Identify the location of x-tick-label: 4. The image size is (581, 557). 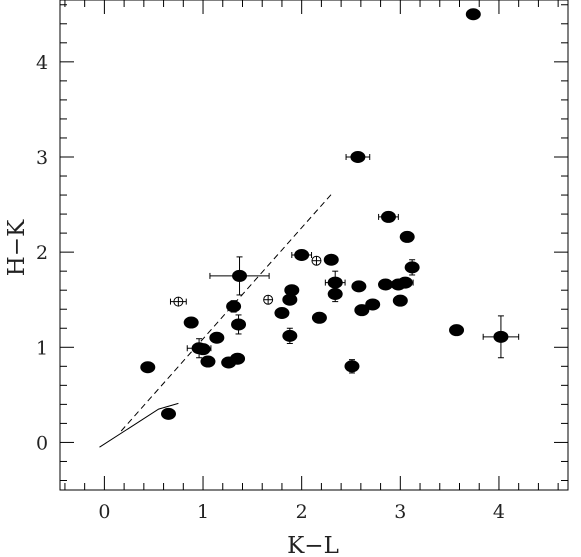
(499, 512).